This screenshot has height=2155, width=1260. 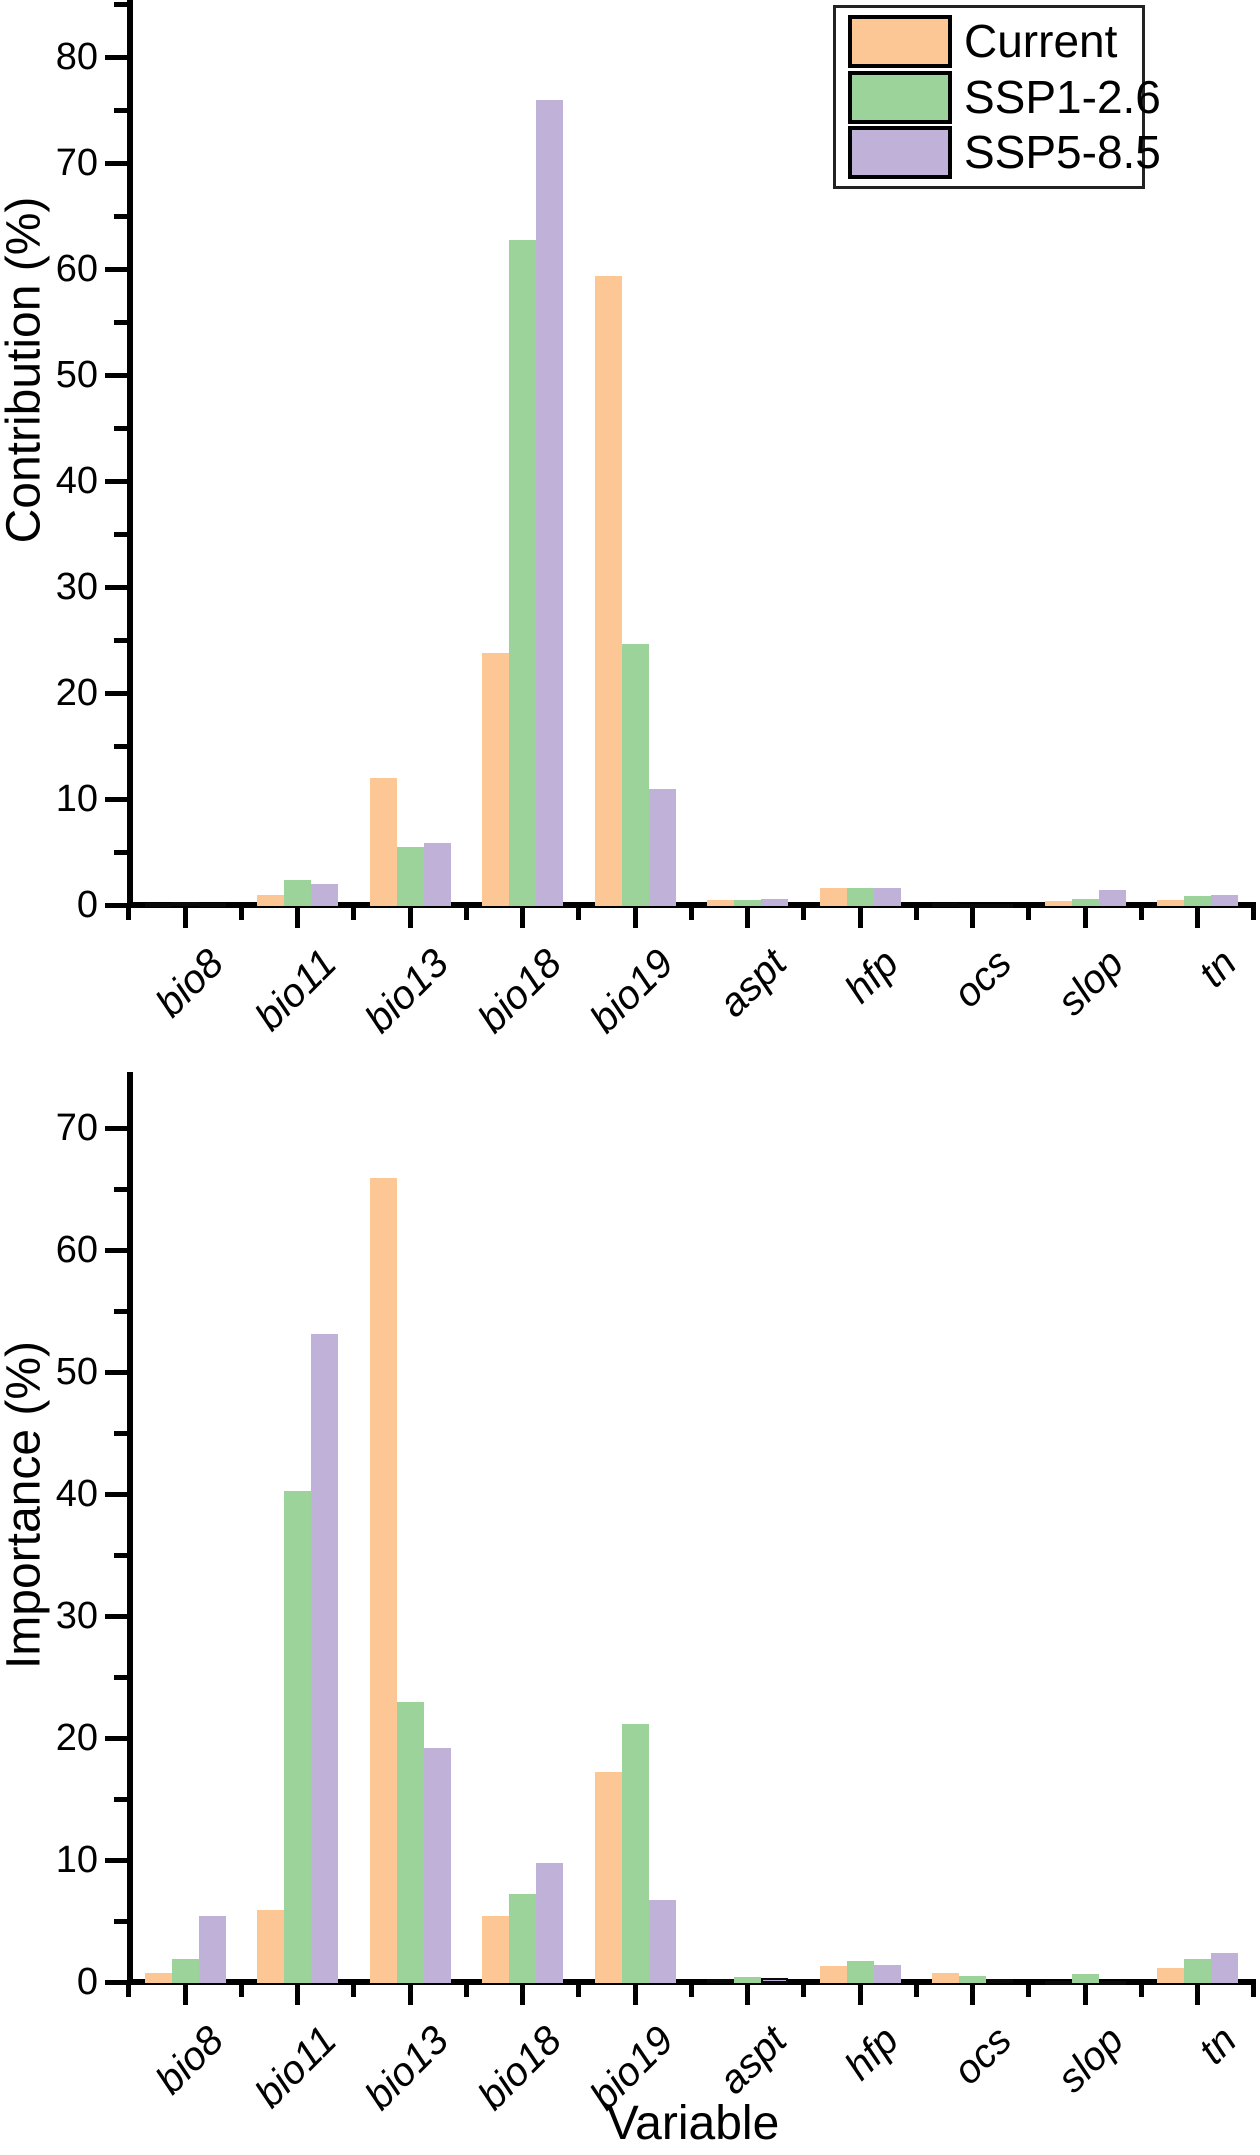 What do you see at coordinates (270, 1946) in the screenshot?
I see `bar-bottom-bio11-current` at bounding box center [270, 1946].